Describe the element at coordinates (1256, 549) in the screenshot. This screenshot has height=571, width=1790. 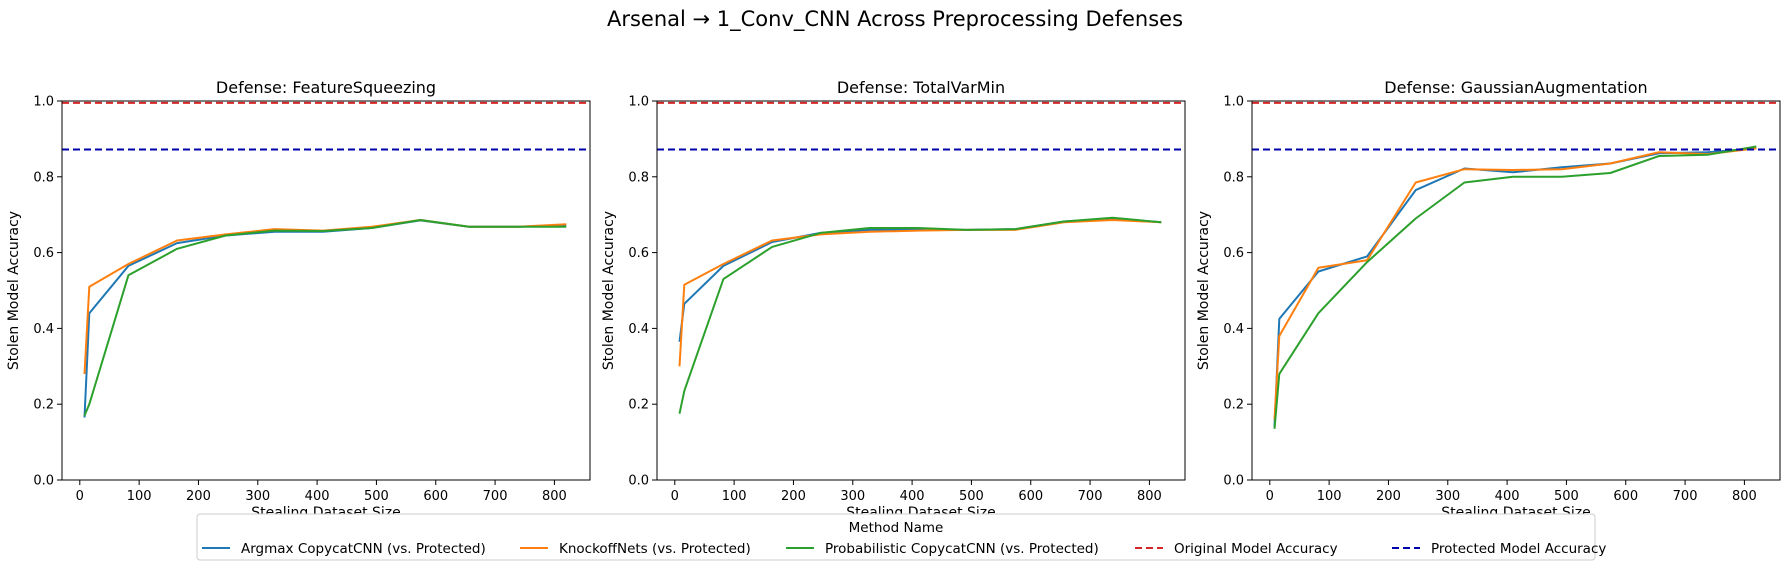
I see `legend-label: Original Model Accuracy` at that location.